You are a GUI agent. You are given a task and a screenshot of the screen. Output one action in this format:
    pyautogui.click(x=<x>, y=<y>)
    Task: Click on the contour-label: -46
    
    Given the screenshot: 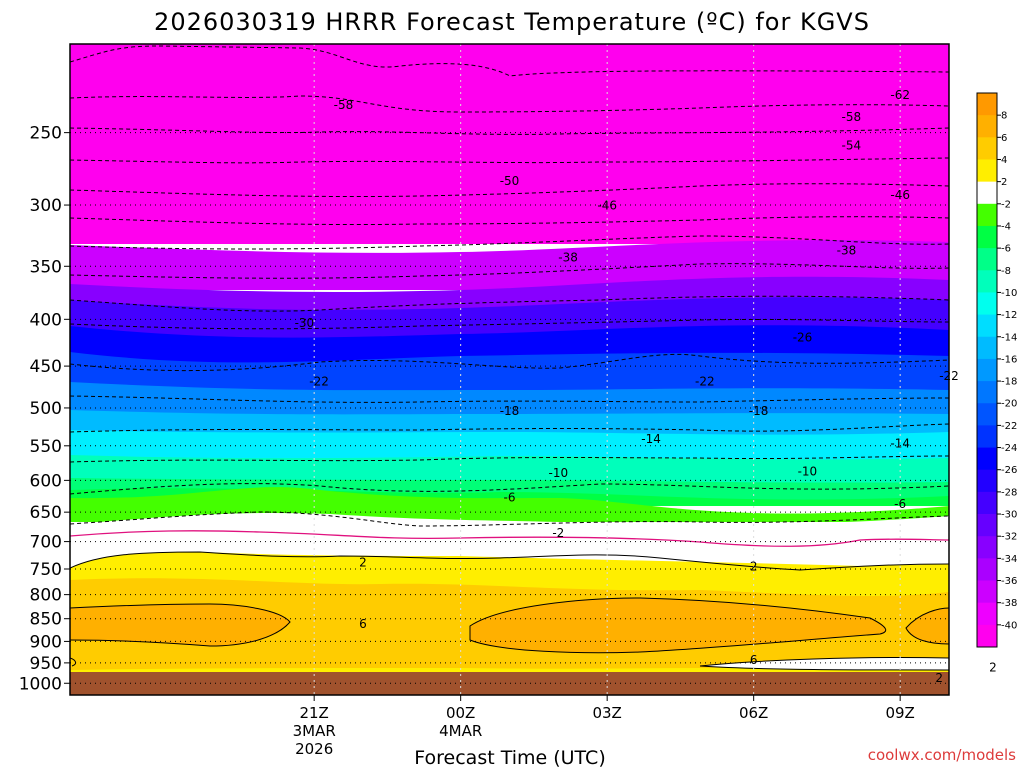 What is the action you would take?
    pyautogui.click(x=607, y=206)
    